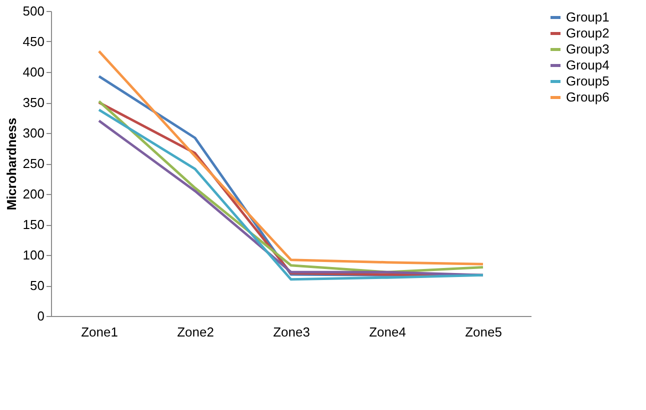 The width and height of the screenshot is (646, 410). Describe the element at coordinates (99, 332) in the screenshot. I see `x-tick-label: Zone1` at that location.